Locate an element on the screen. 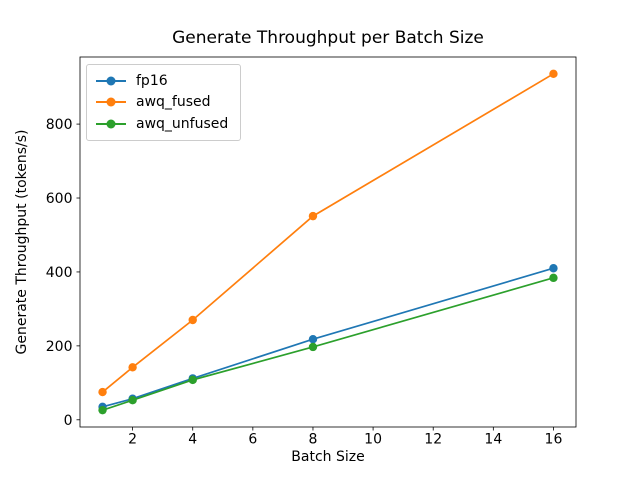  y-tick-label: 200 is located at coordinates (59, 347).